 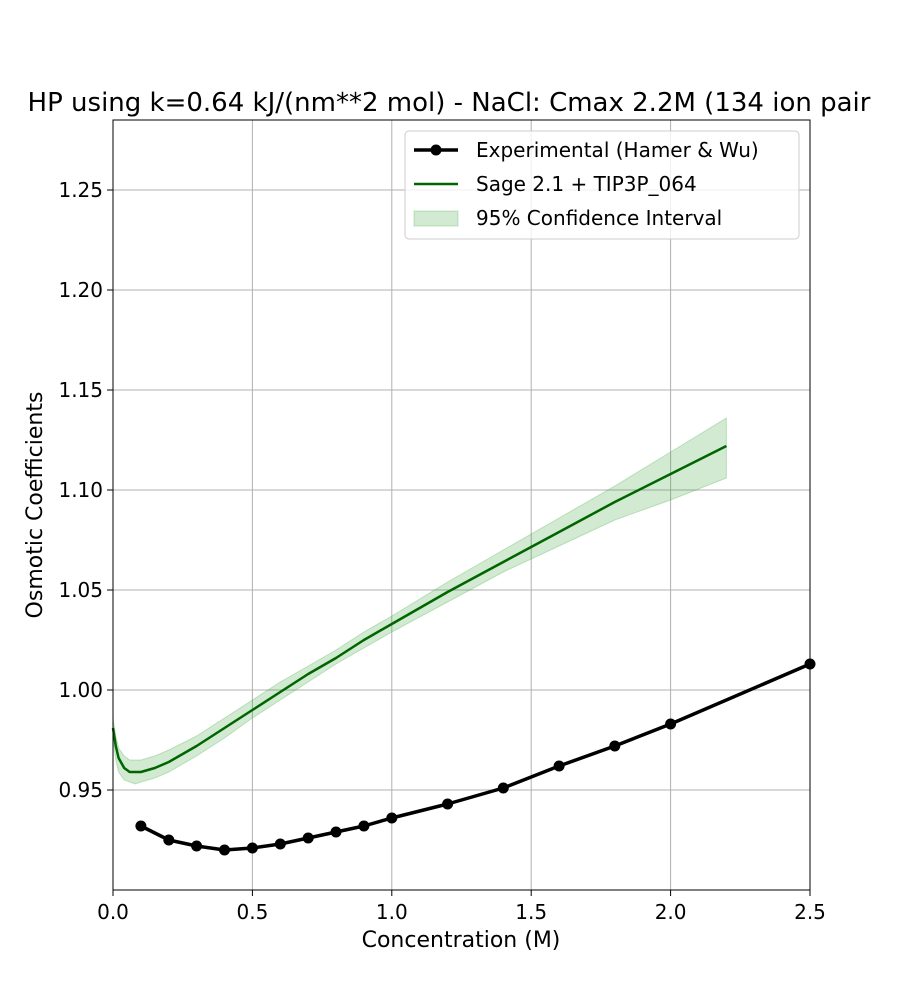 What do you see at coordinates (671, 912) in the screenshot?
I see `x-tick-label: 2.0` at bounding box center [671, 912].